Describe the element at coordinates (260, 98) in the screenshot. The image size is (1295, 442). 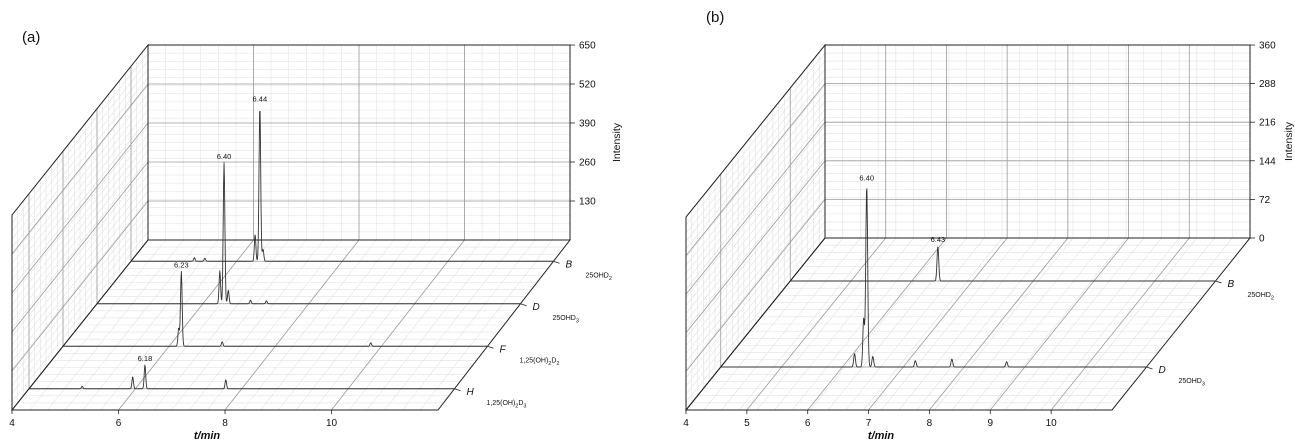
I see `peak-label: 6.44` at that location.